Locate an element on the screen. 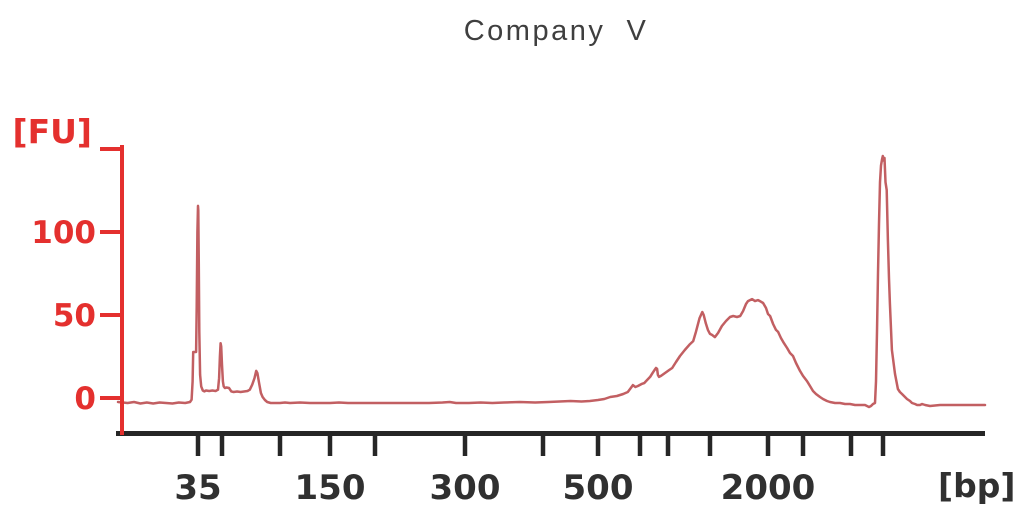  y-axis-unit-label: [FU] is located at coordinates (52, 131).